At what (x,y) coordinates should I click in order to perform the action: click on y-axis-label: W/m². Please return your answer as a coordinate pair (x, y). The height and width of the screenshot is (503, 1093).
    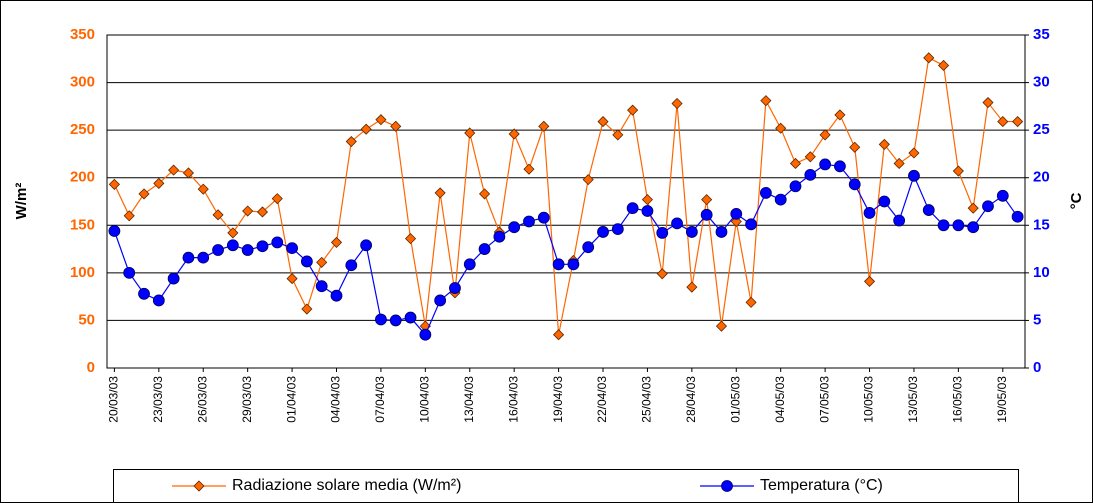
    Looking at the image, I should click on (21, 201).